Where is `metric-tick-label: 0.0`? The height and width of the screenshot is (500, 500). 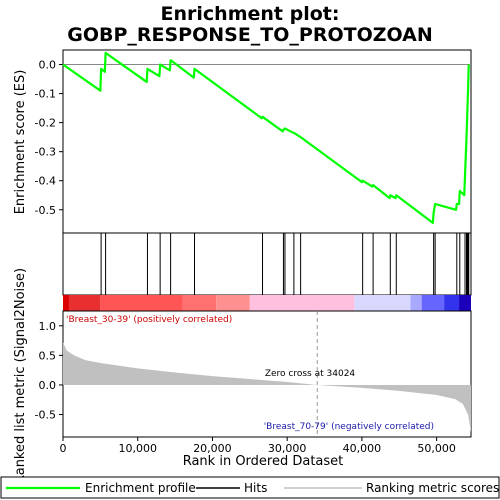 metric-tick-label: 0.0 is located at coordinates (48, 385).